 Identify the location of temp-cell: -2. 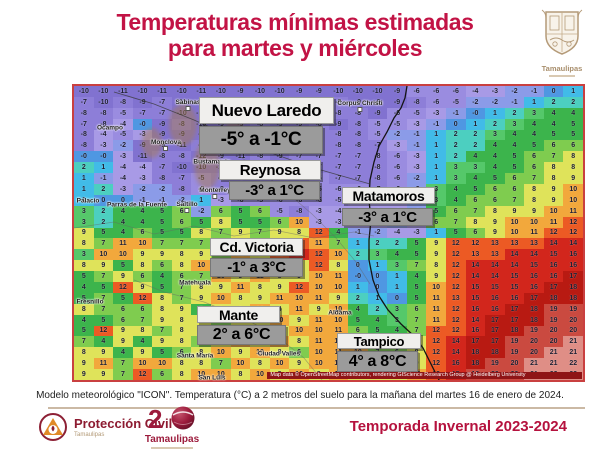
(162, 189).